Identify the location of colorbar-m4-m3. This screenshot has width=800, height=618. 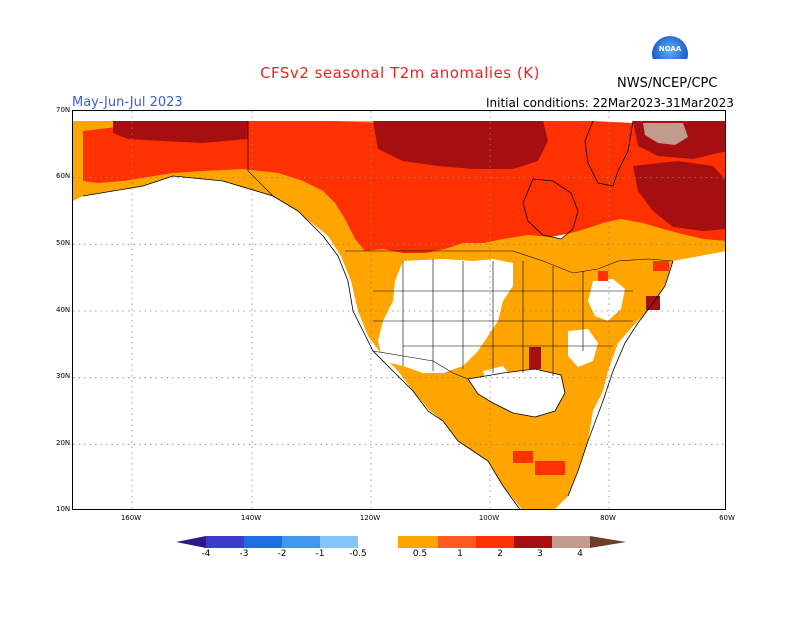
(225, 542).